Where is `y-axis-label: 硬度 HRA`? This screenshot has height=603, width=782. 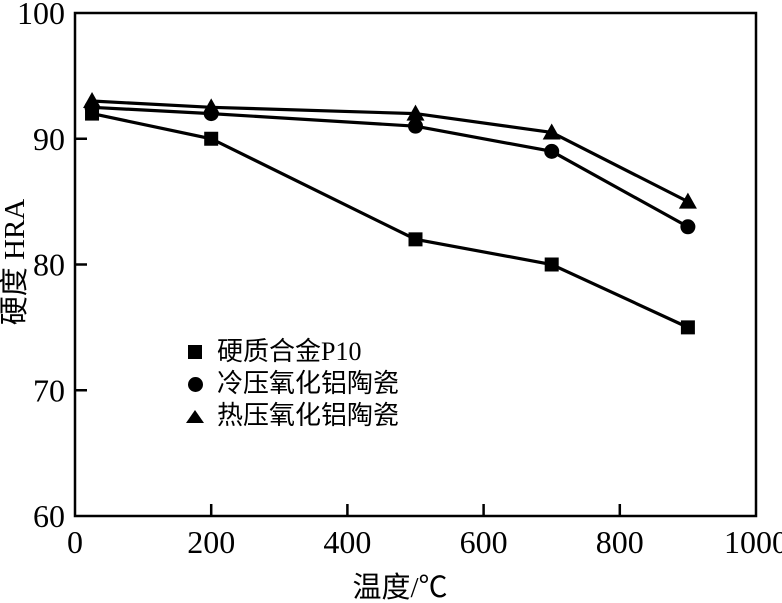 y-axis-label: 硬度 HRA is located at coordinates (15, 262).